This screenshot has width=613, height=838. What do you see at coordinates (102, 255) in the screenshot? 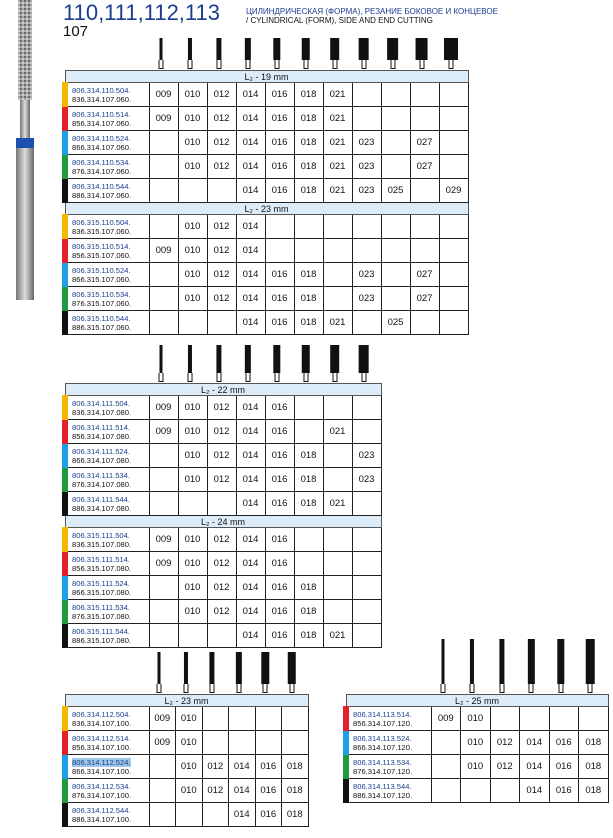
I see `alt-product-code: 856.315.107.060.` at bounding box center [102, 255].